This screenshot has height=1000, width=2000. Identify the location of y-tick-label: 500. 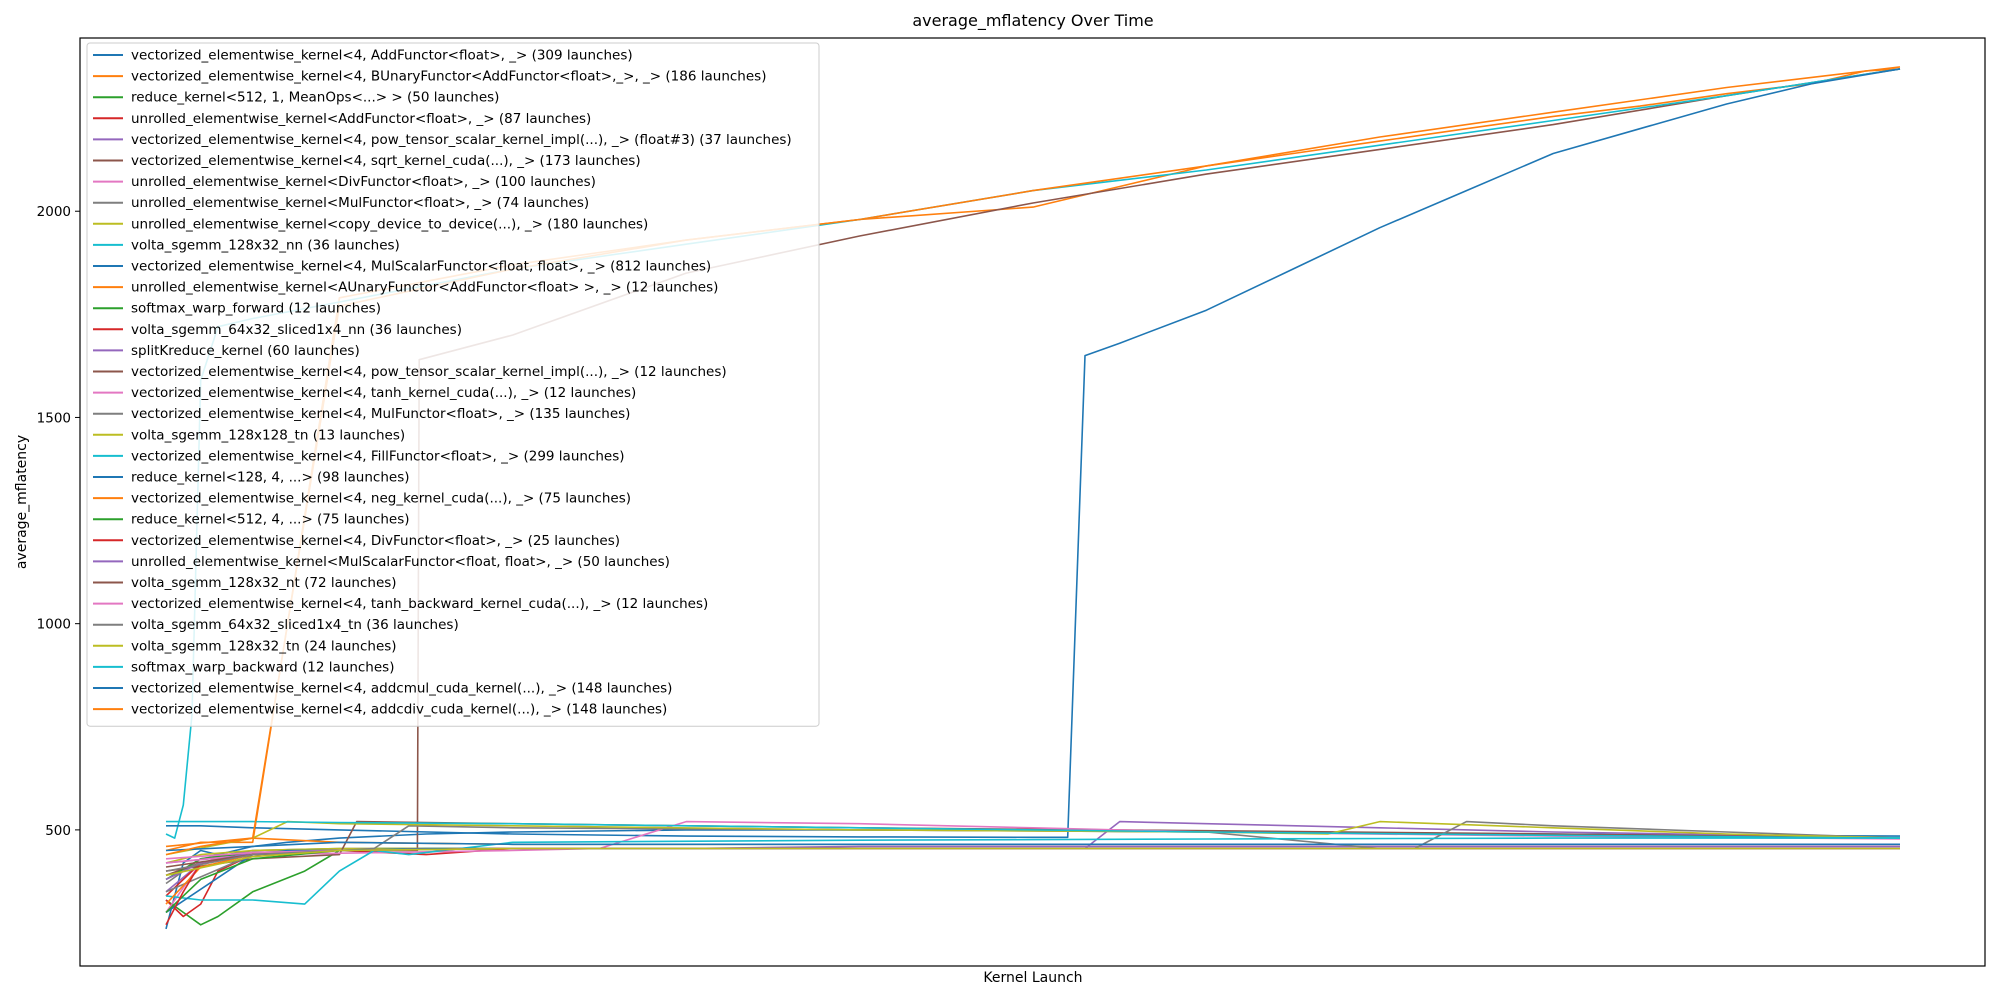
(58, 831).